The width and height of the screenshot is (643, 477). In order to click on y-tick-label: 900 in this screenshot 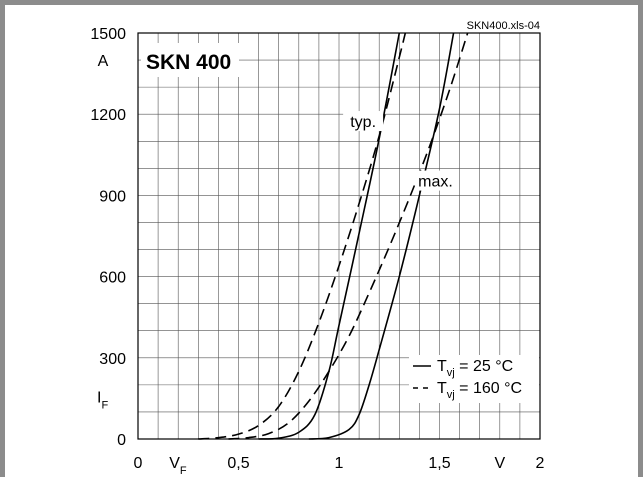, I will do `click(112, 196)`.